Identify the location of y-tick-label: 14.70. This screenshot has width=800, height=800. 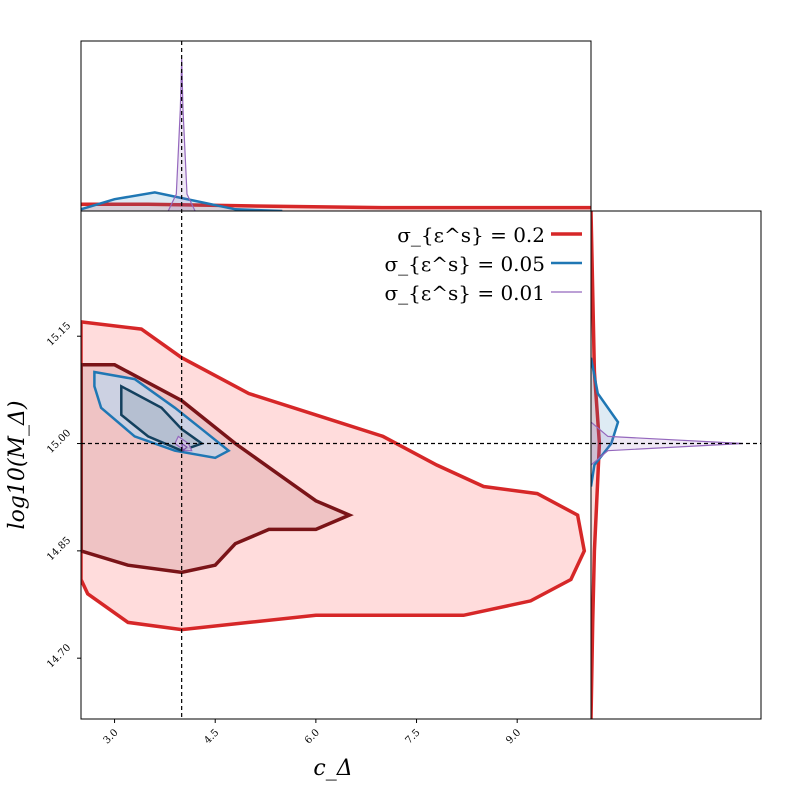
(59, 656).